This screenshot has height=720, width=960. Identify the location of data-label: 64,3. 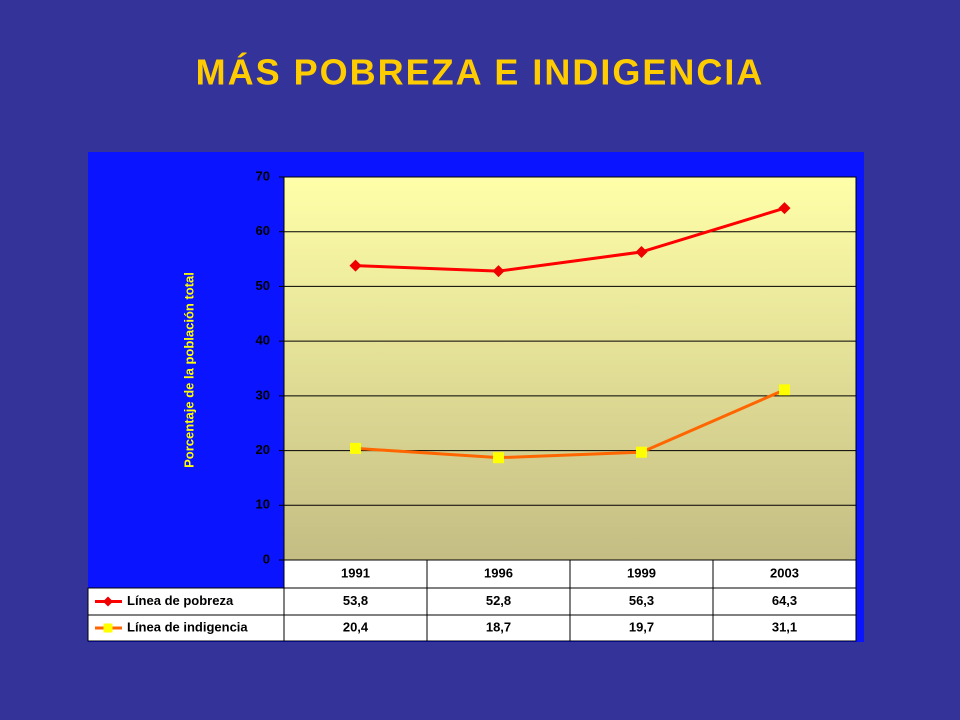
(784, 600).